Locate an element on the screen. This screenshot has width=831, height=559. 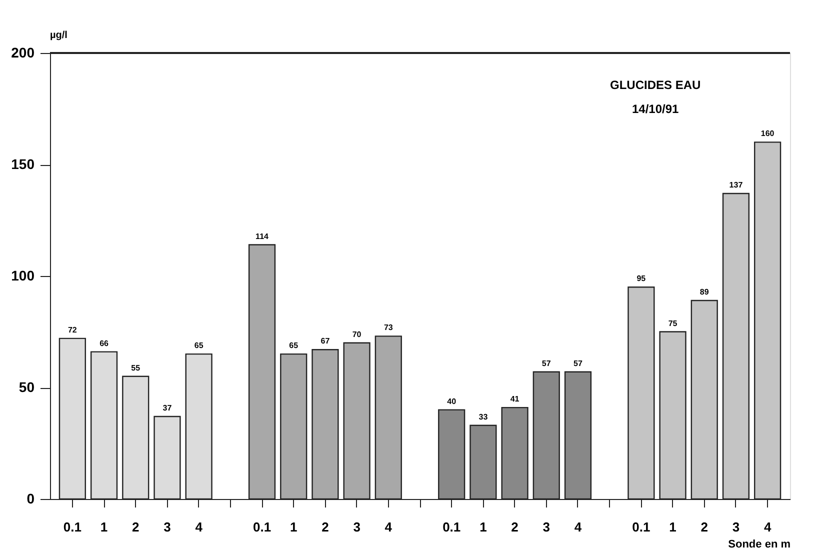
data-label: 75 is located at coordinates (673, 323).